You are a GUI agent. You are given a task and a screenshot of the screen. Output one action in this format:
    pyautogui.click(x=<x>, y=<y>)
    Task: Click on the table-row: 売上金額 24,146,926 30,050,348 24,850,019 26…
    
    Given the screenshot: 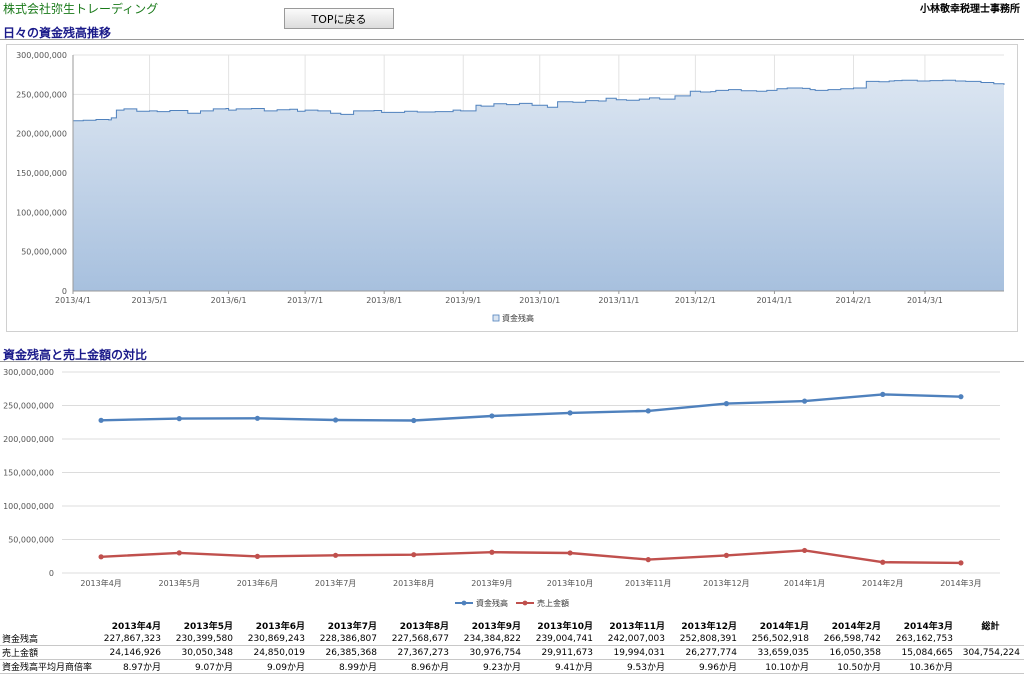 What is the action you would take?
    pyautogui.click(x=512, y=652)
    